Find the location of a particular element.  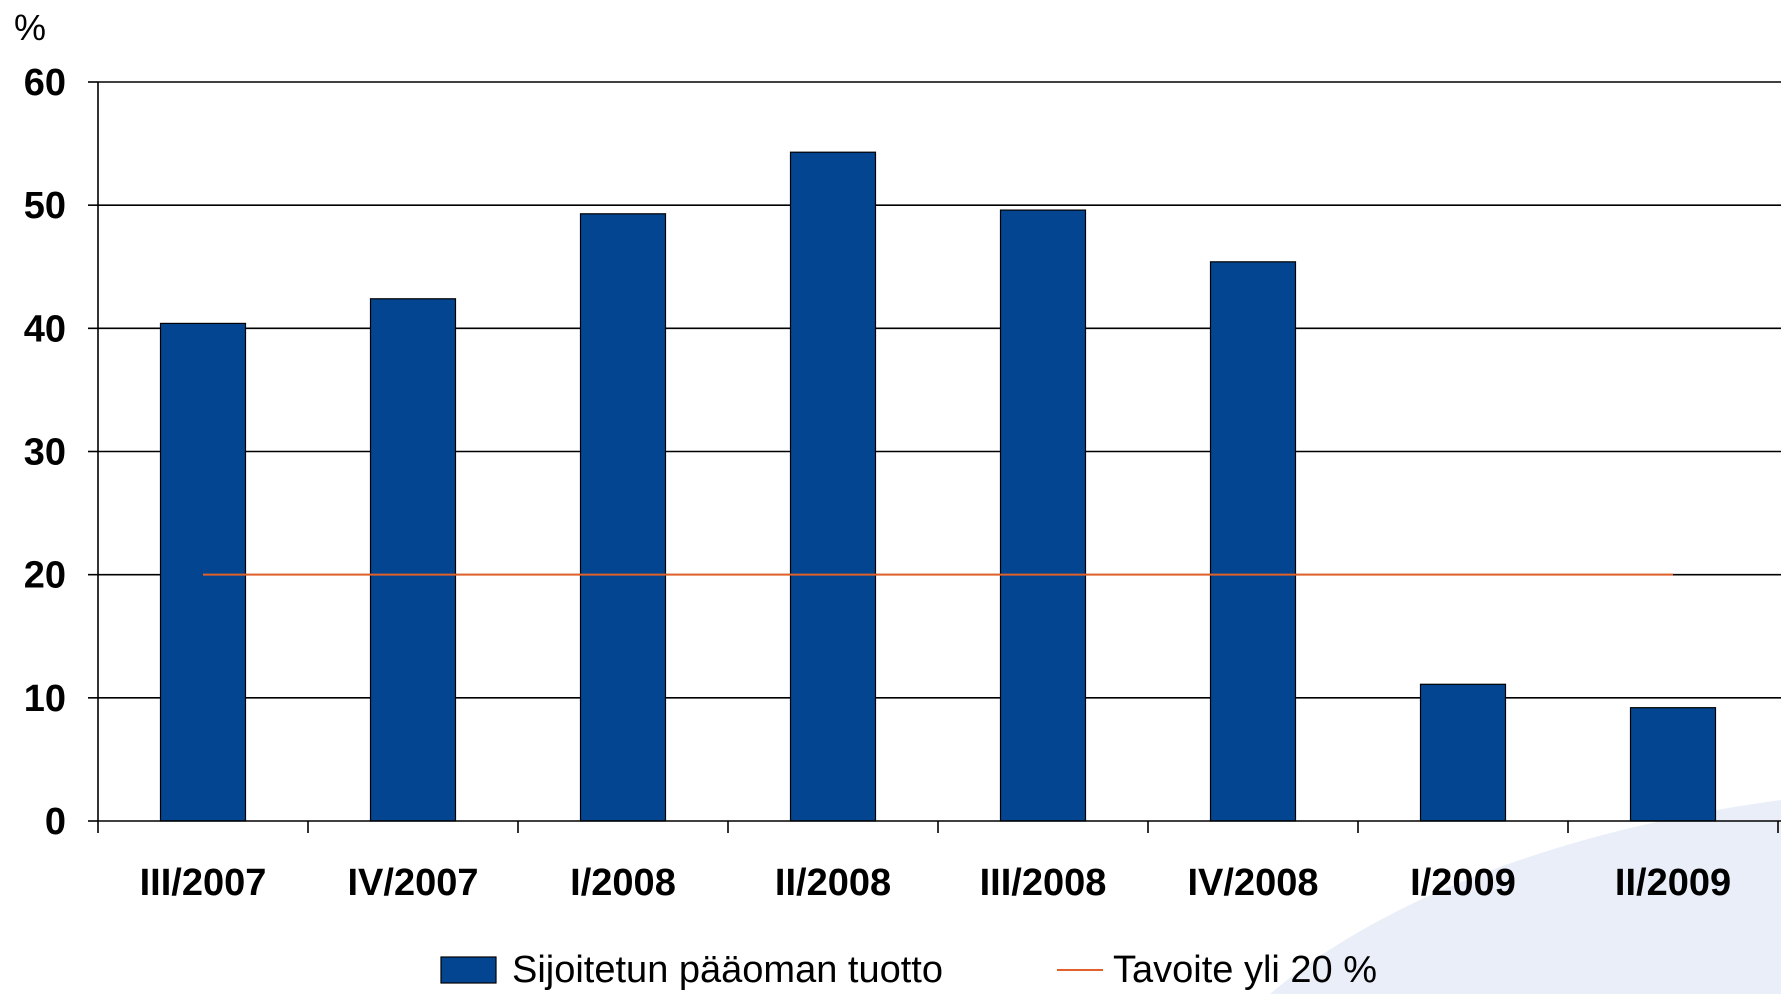

x-tick-label: IV/2008 is located at coordinates (1253, 883).